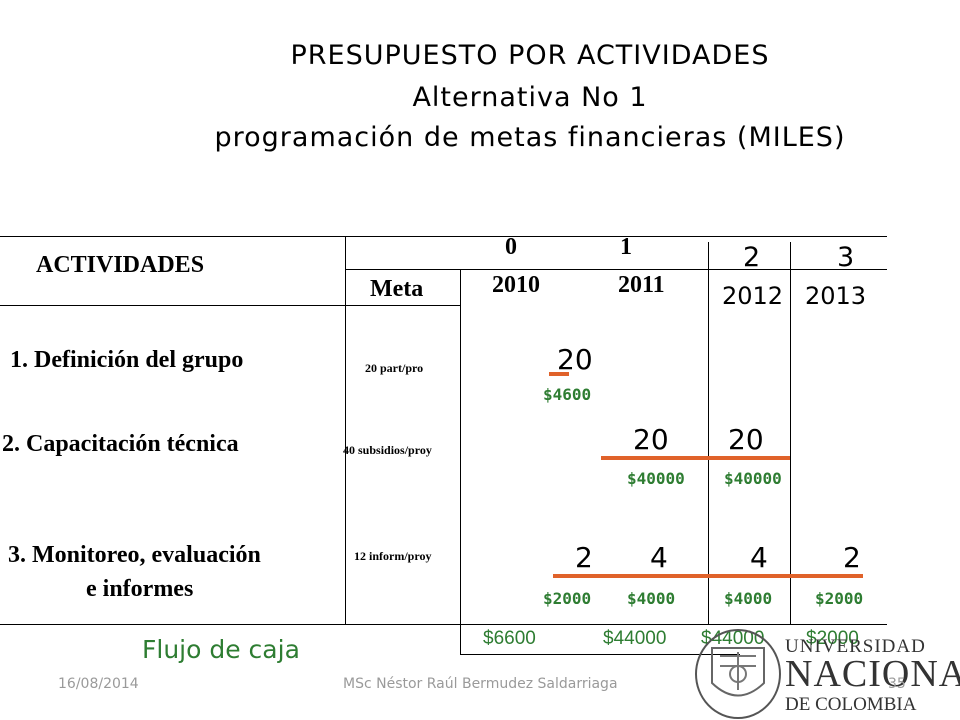  Describe the element at coordinates (120, 444) in the screenshot. I see `row-2-activity: 2. Capacitación técnica` at that location.